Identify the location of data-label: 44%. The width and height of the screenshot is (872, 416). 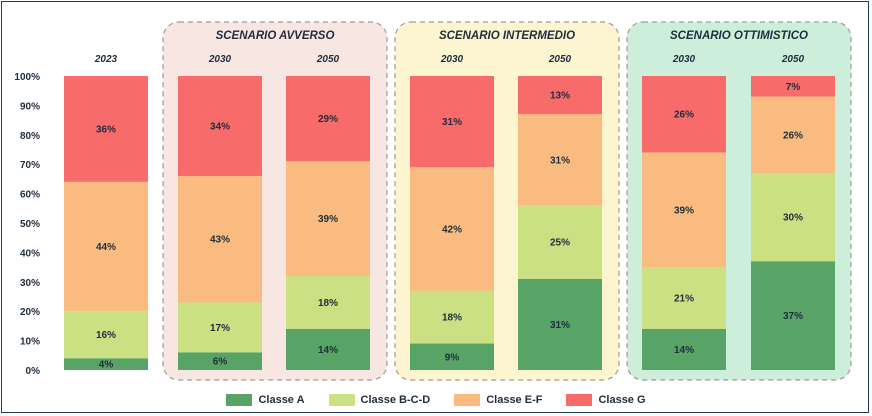
(106, 247).